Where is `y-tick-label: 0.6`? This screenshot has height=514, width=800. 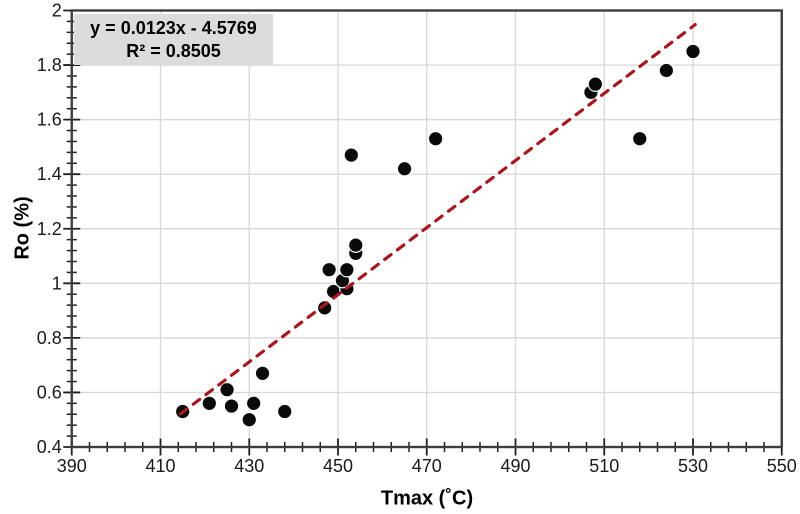
y-tick-label: 0.6 is located at coordinates (49, 392).